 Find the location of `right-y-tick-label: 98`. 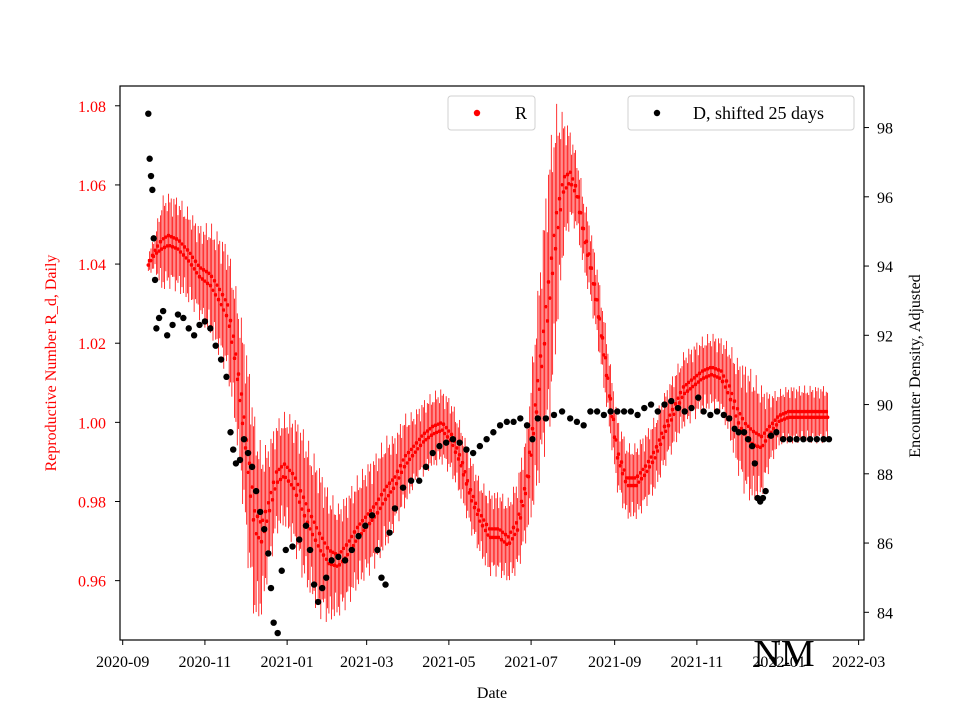

right-y-tick-label: 98 is located at coordinates (885, 129).